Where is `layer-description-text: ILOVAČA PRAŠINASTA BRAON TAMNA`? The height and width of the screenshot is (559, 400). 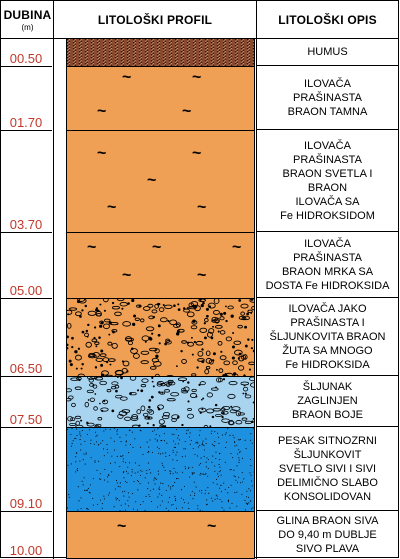
layer-description-text: ILOVAČA PRAŠINASTA BRAON TAMNA is located at coordinates (327, 97).